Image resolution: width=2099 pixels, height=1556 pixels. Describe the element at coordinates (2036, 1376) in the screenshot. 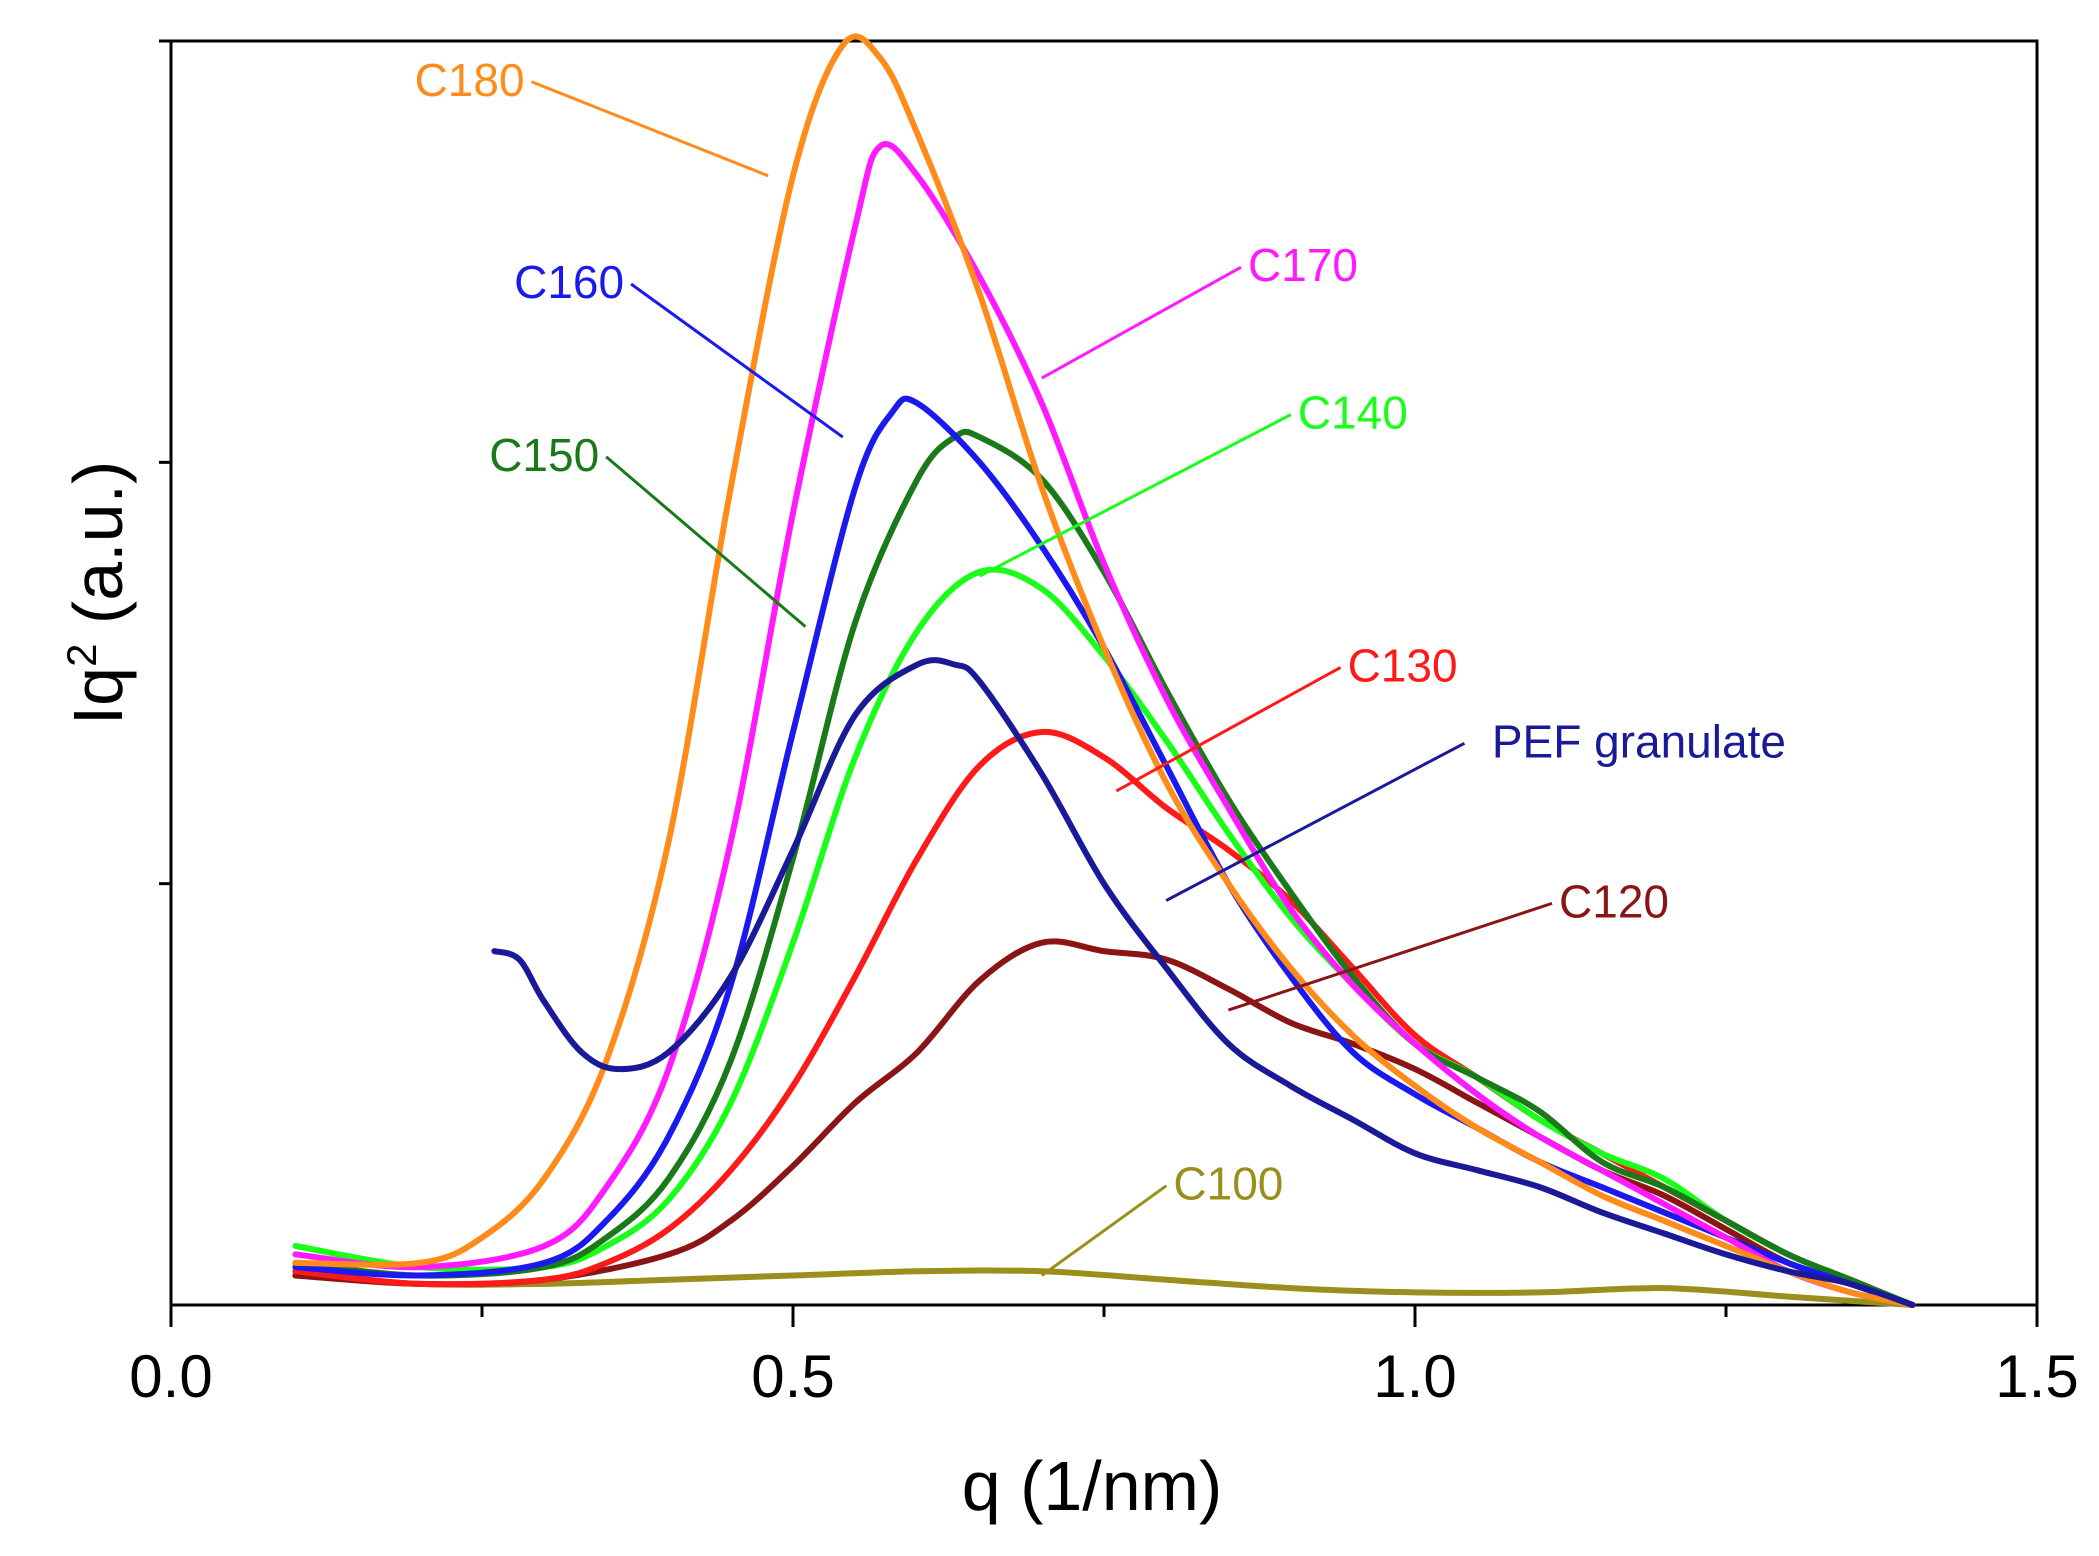

I see `x-tick-label: 1.5` at that location.